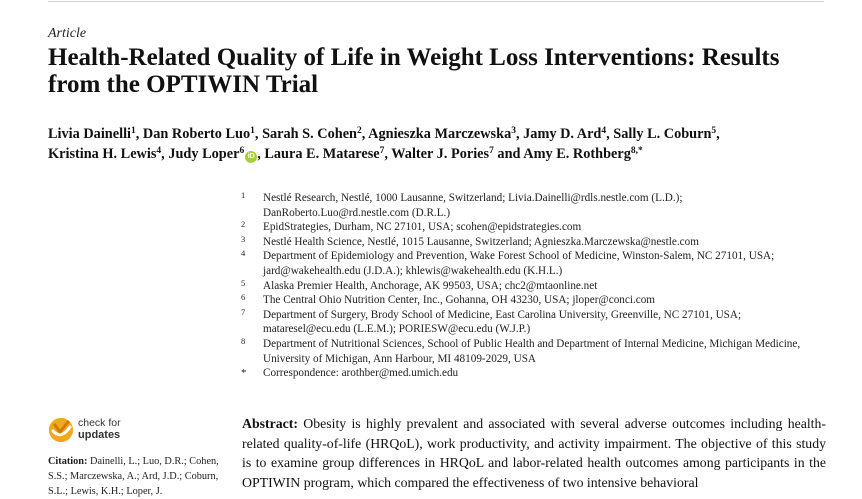 This screenshot has height=499, width=862. I want to click on affiliation-number: 6, so click(243, 297).